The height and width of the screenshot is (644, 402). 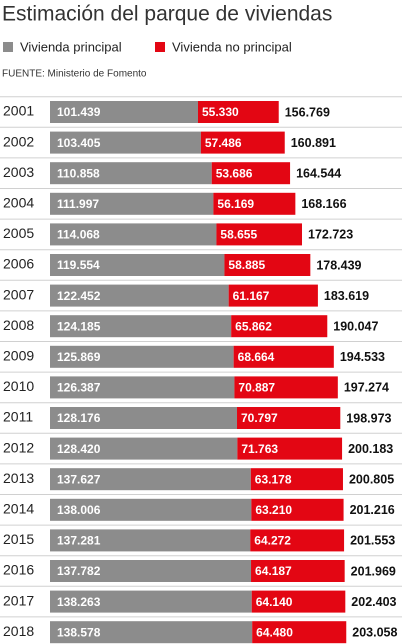 What do you see at coordinates (273, 479) in the screenshot?
I see `value-label: 63.178` at bounding box center [273, 479].